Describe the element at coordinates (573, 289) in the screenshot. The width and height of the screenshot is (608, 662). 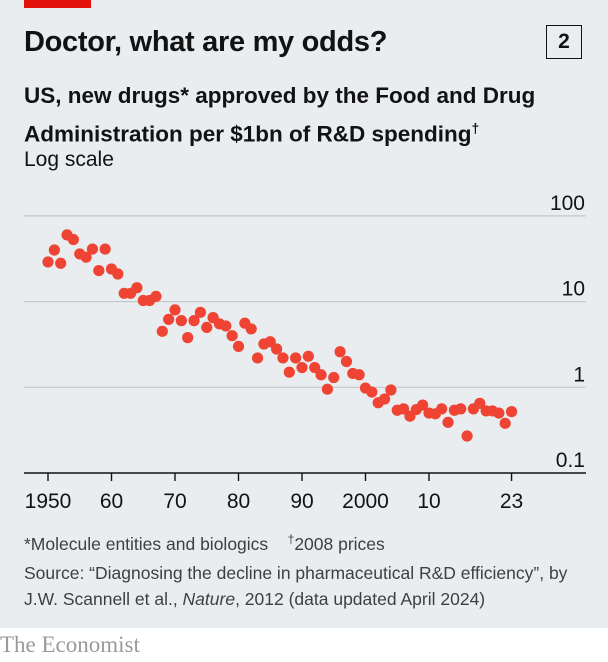
I see `y-tick-label: 10` at that location.